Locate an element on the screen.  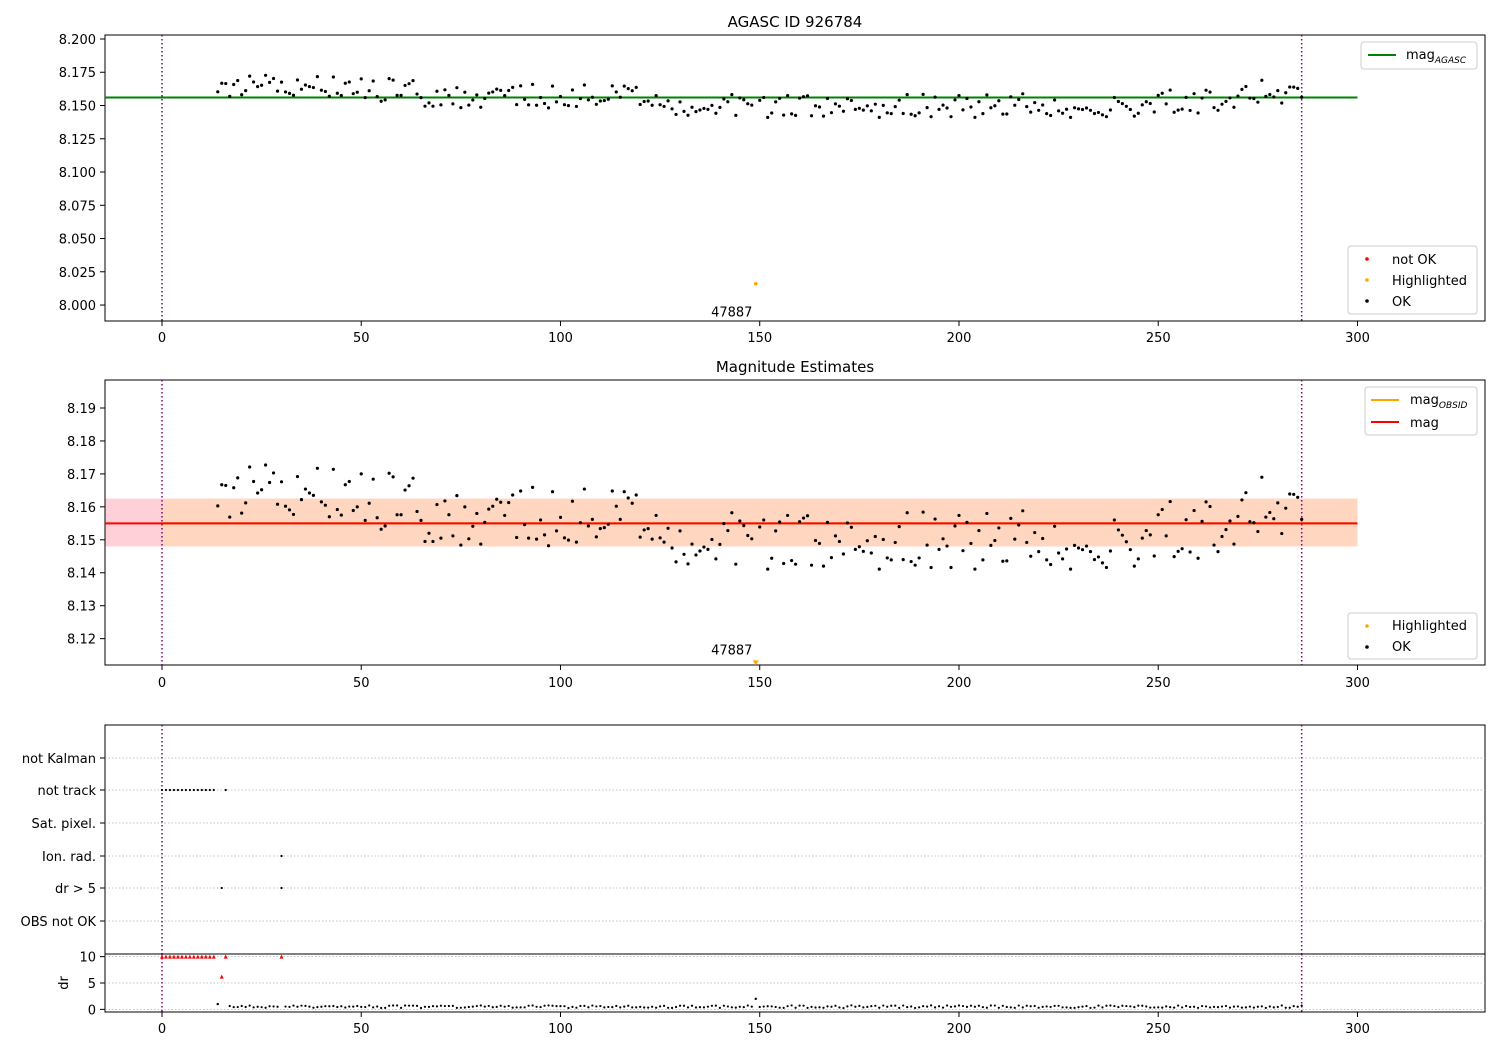
x-tick-label: 0 is located at coordinates (162, 683).